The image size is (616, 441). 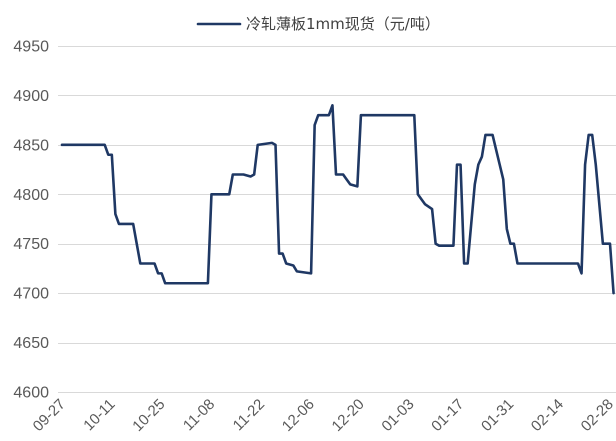 I want to click on y-axis-tick-labels: 4600 4650 4700 4750 4800 4850 4900 4950, so click(x=31, y=220).